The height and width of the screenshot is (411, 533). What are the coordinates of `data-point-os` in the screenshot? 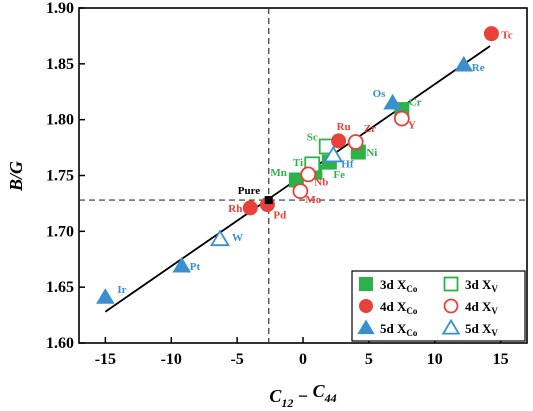 It's located at (392, 101).